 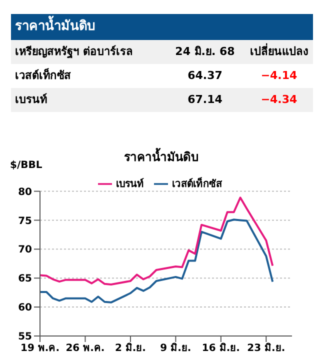 What do you see at coordinates (130, 184) in the screenshot?
I see `legend-label: เบรนท์` at bounding box center [130, 184].